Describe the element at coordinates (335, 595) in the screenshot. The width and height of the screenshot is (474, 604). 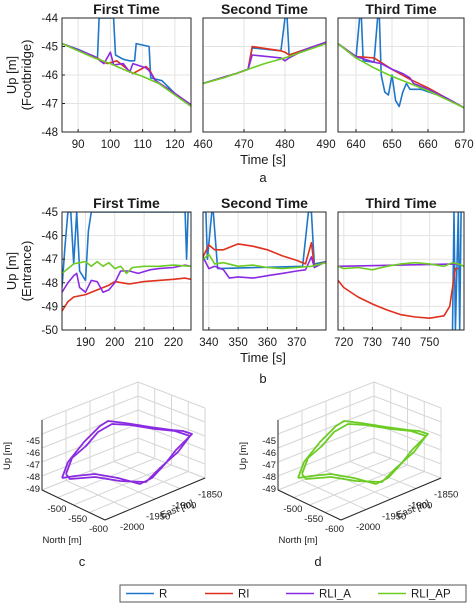
I see `legend-label: RLI_A` at that location.